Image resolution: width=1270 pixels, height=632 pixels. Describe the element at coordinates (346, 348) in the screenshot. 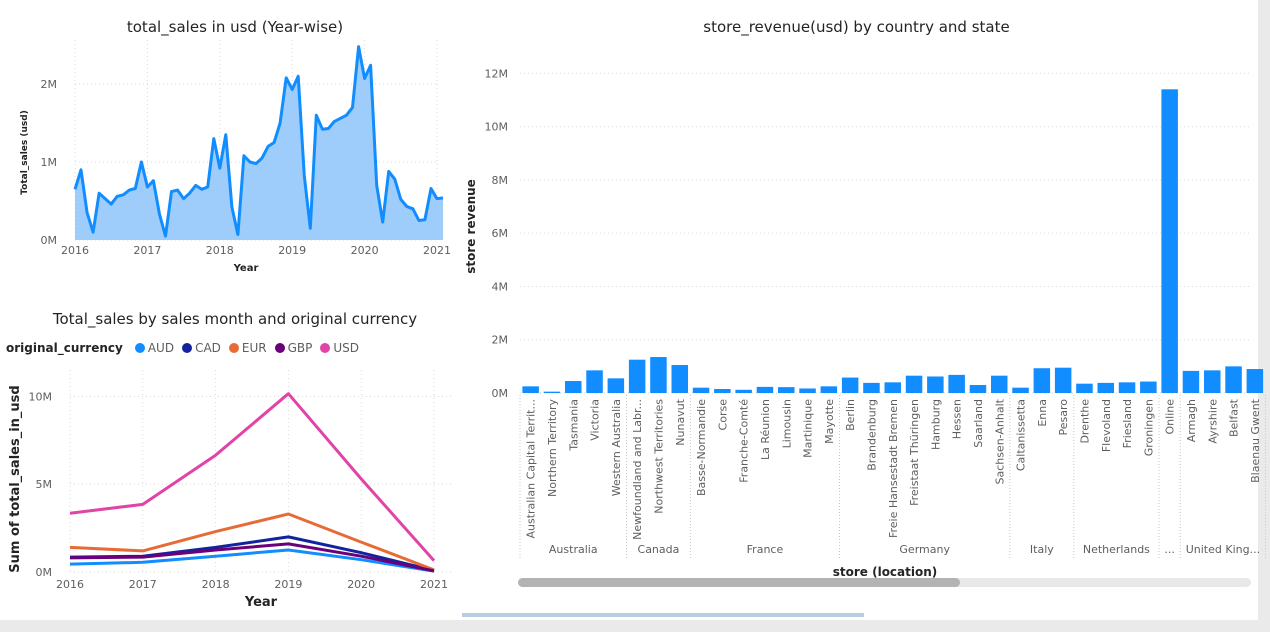

I see `legend-label-usd: USD` at that location.